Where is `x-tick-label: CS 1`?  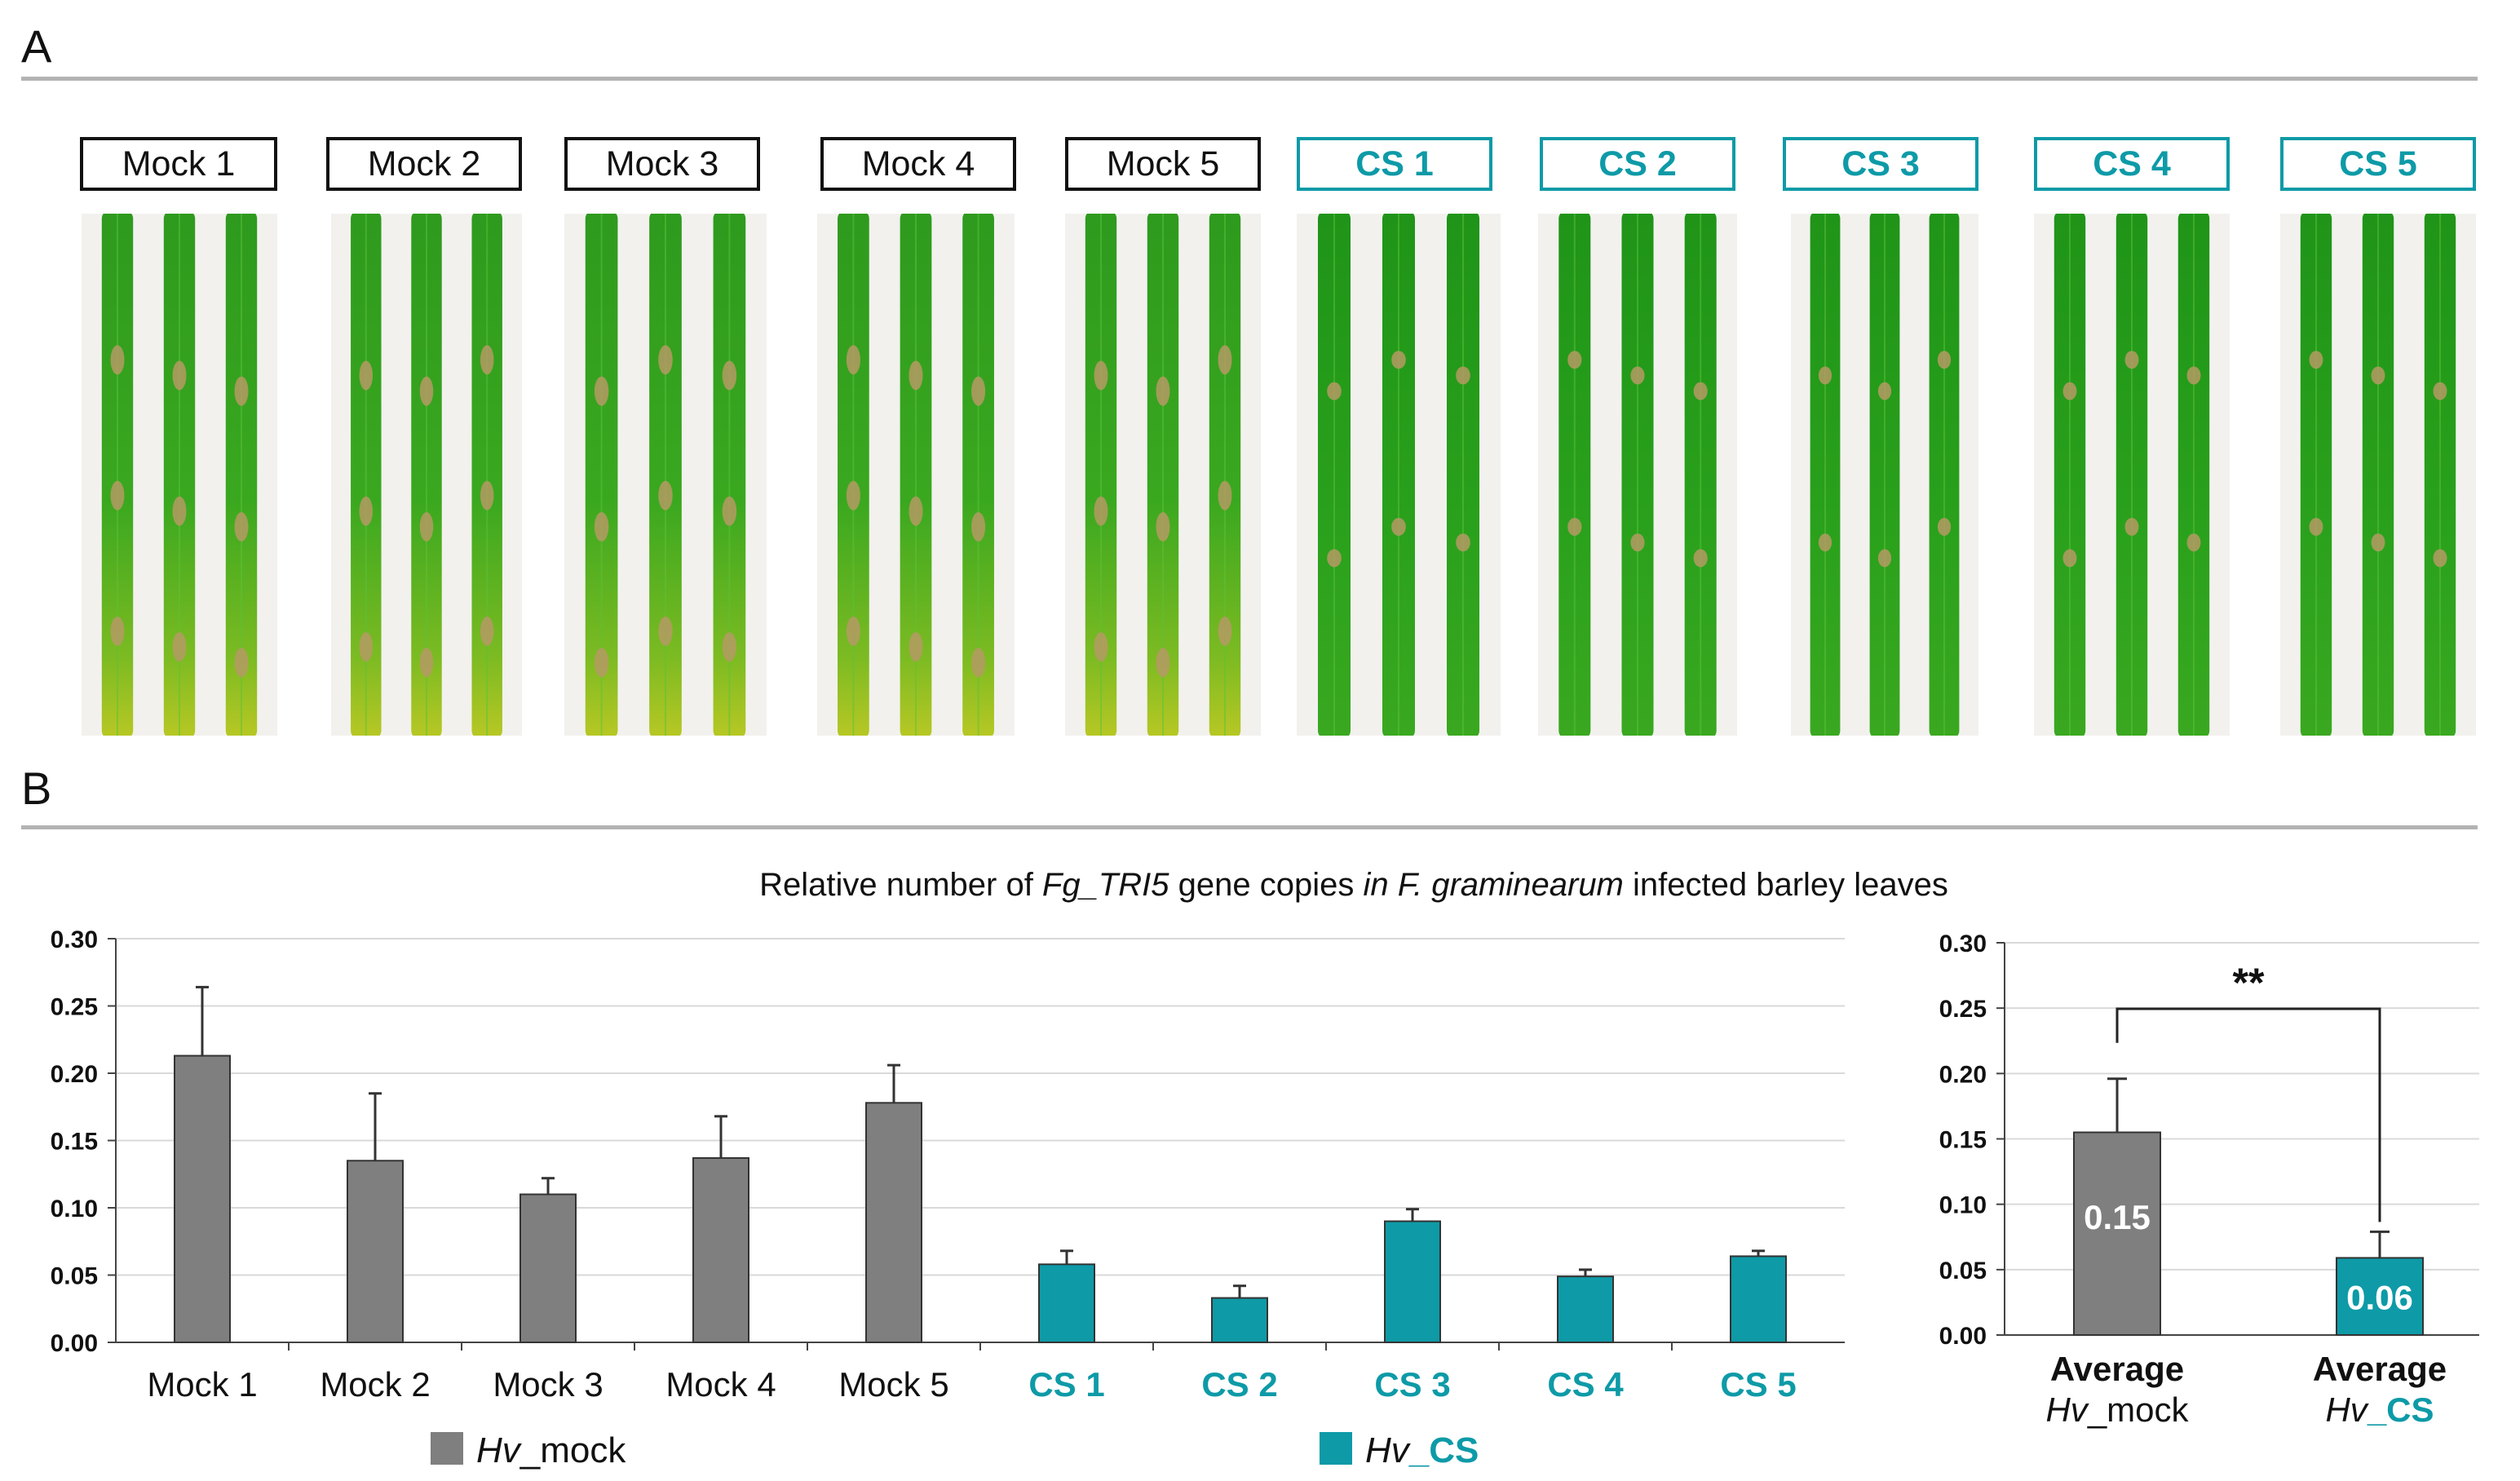 x-tick-label: CS 1 is located at coordinates (1066, 1384).